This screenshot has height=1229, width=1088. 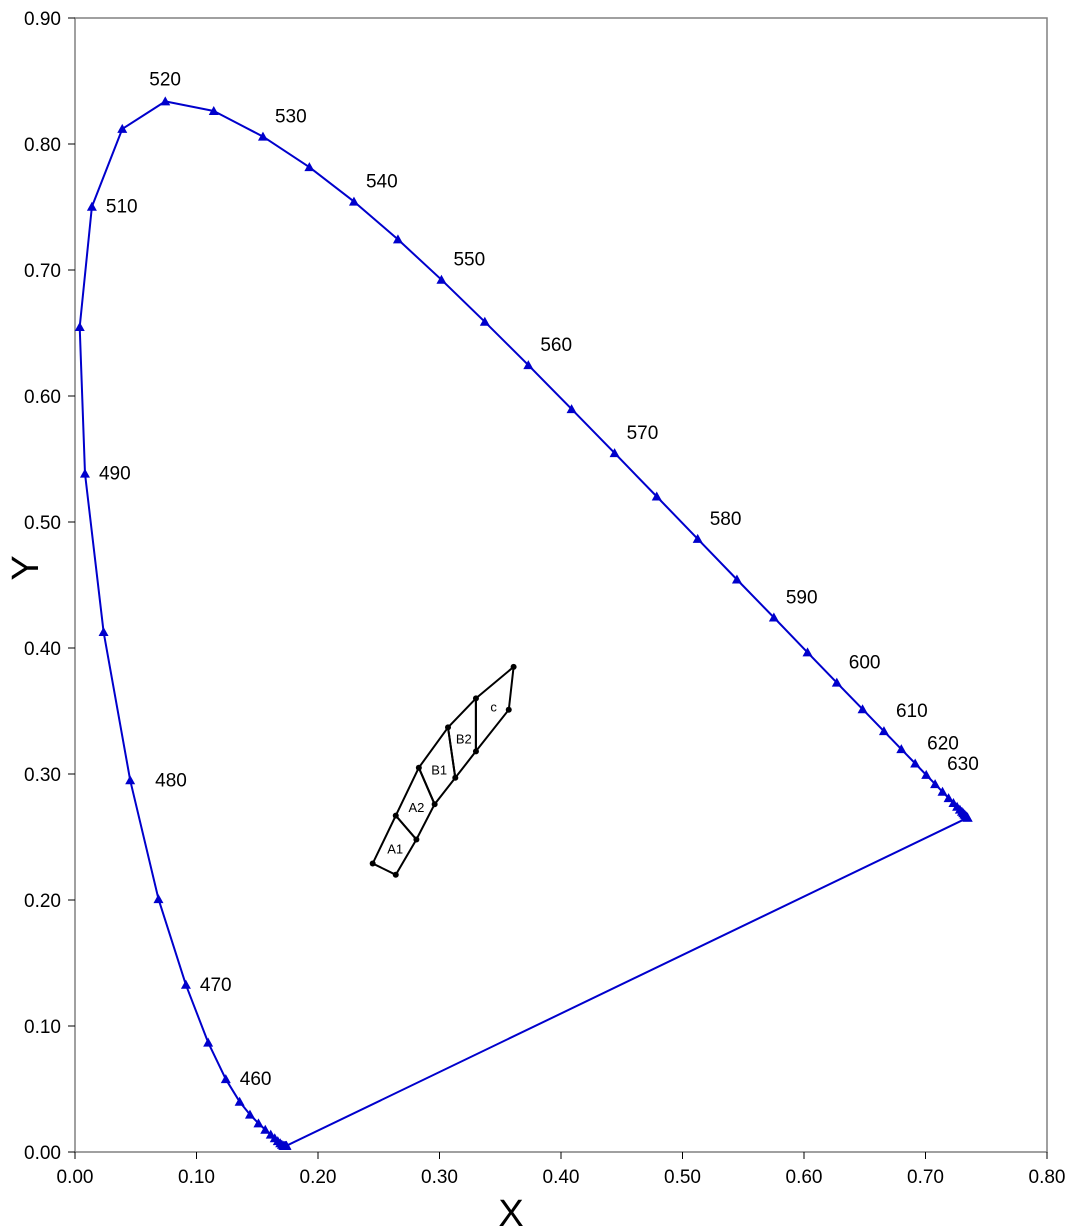 I want to click on x-tick-label: 0.70, so click(x=925, y=1177).